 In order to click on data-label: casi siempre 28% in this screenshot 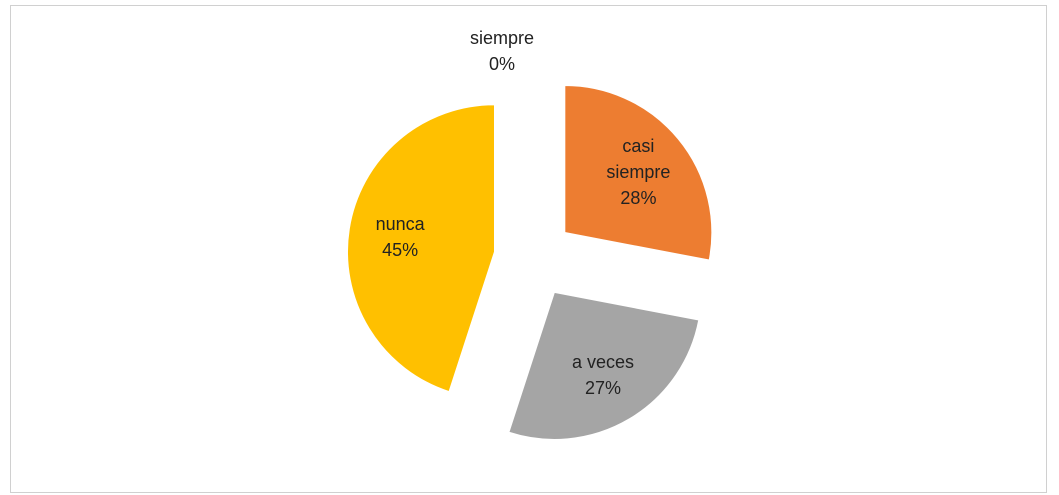, I will do `click(638, 172)`.